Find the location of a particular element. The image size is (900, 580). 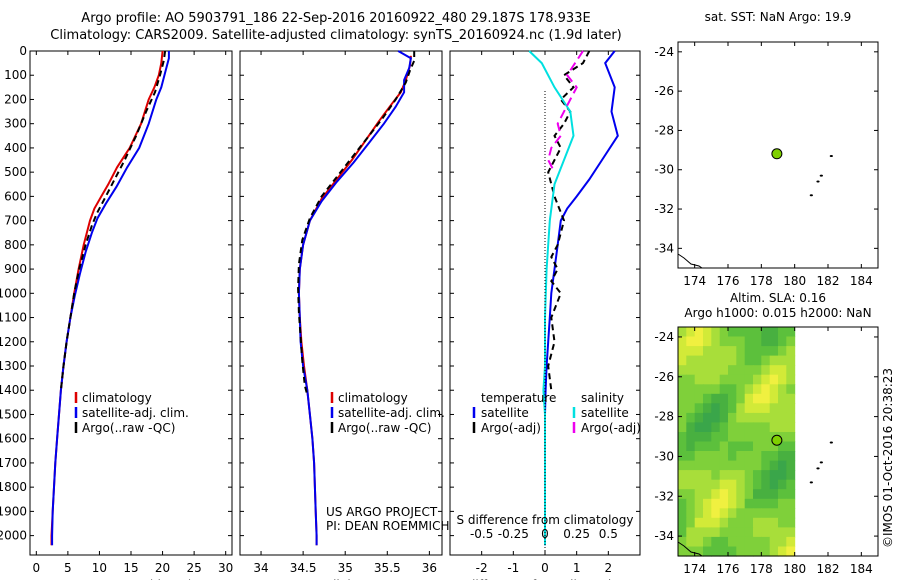

x-tick-label: -1 is located at coordinates (513, 568).